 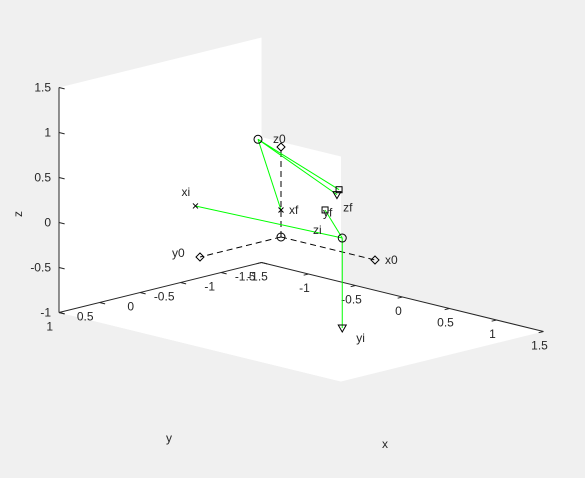 What do you see at coordinates (391, 260) in the screenshot?
I see `label-x0: x0` at bounding box center [391, 260].